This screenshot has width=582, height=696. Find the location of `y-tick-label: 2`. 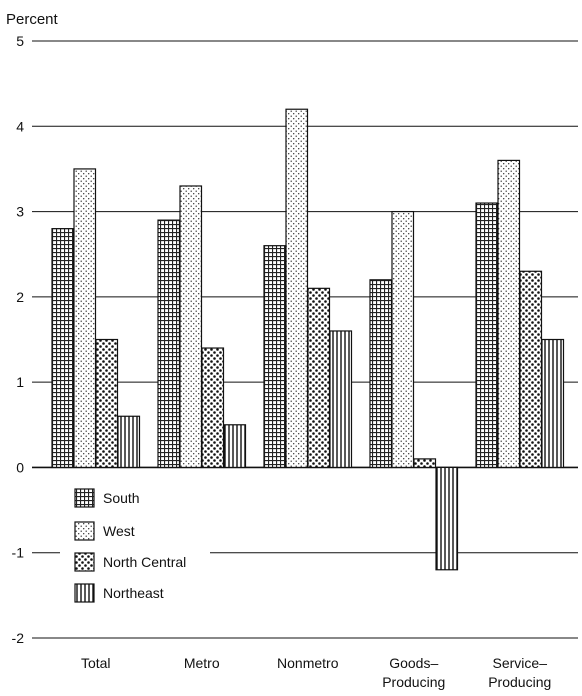

y-tick-label: 2 is located at coordinates (20, 297).